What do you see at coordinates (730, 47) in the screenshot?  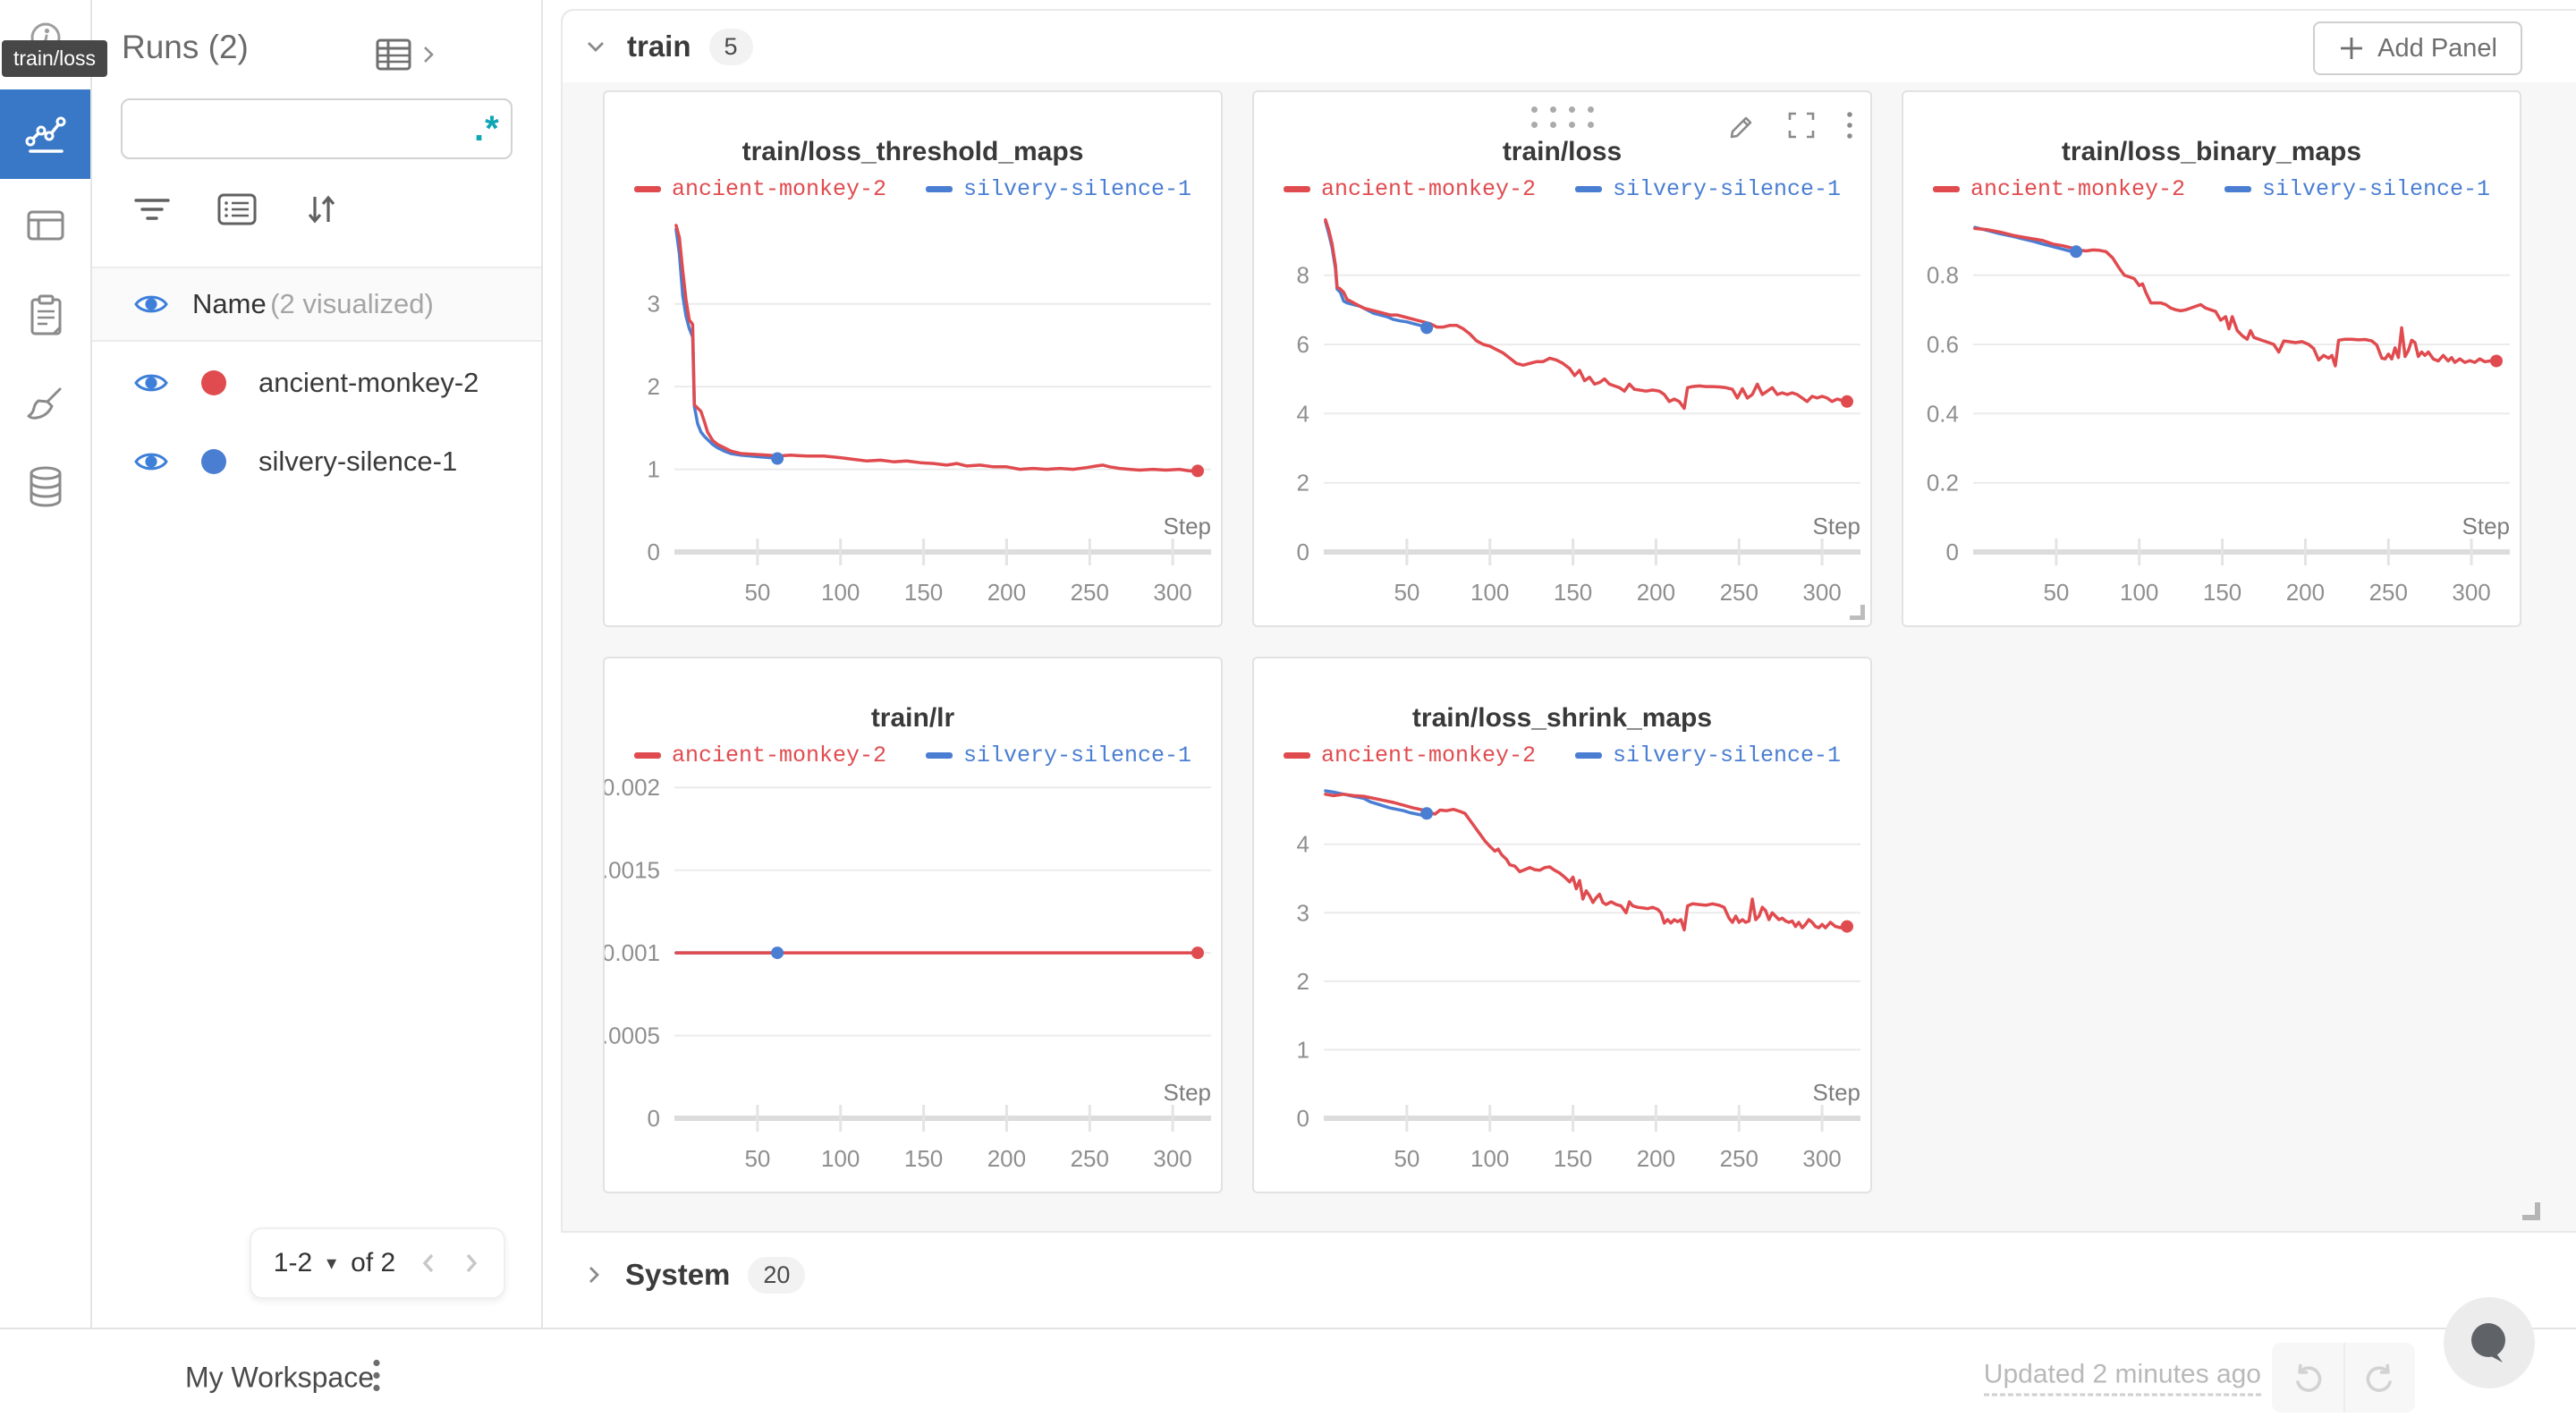 I see `section-count-badge: 5` at bounding box center [730, 47].